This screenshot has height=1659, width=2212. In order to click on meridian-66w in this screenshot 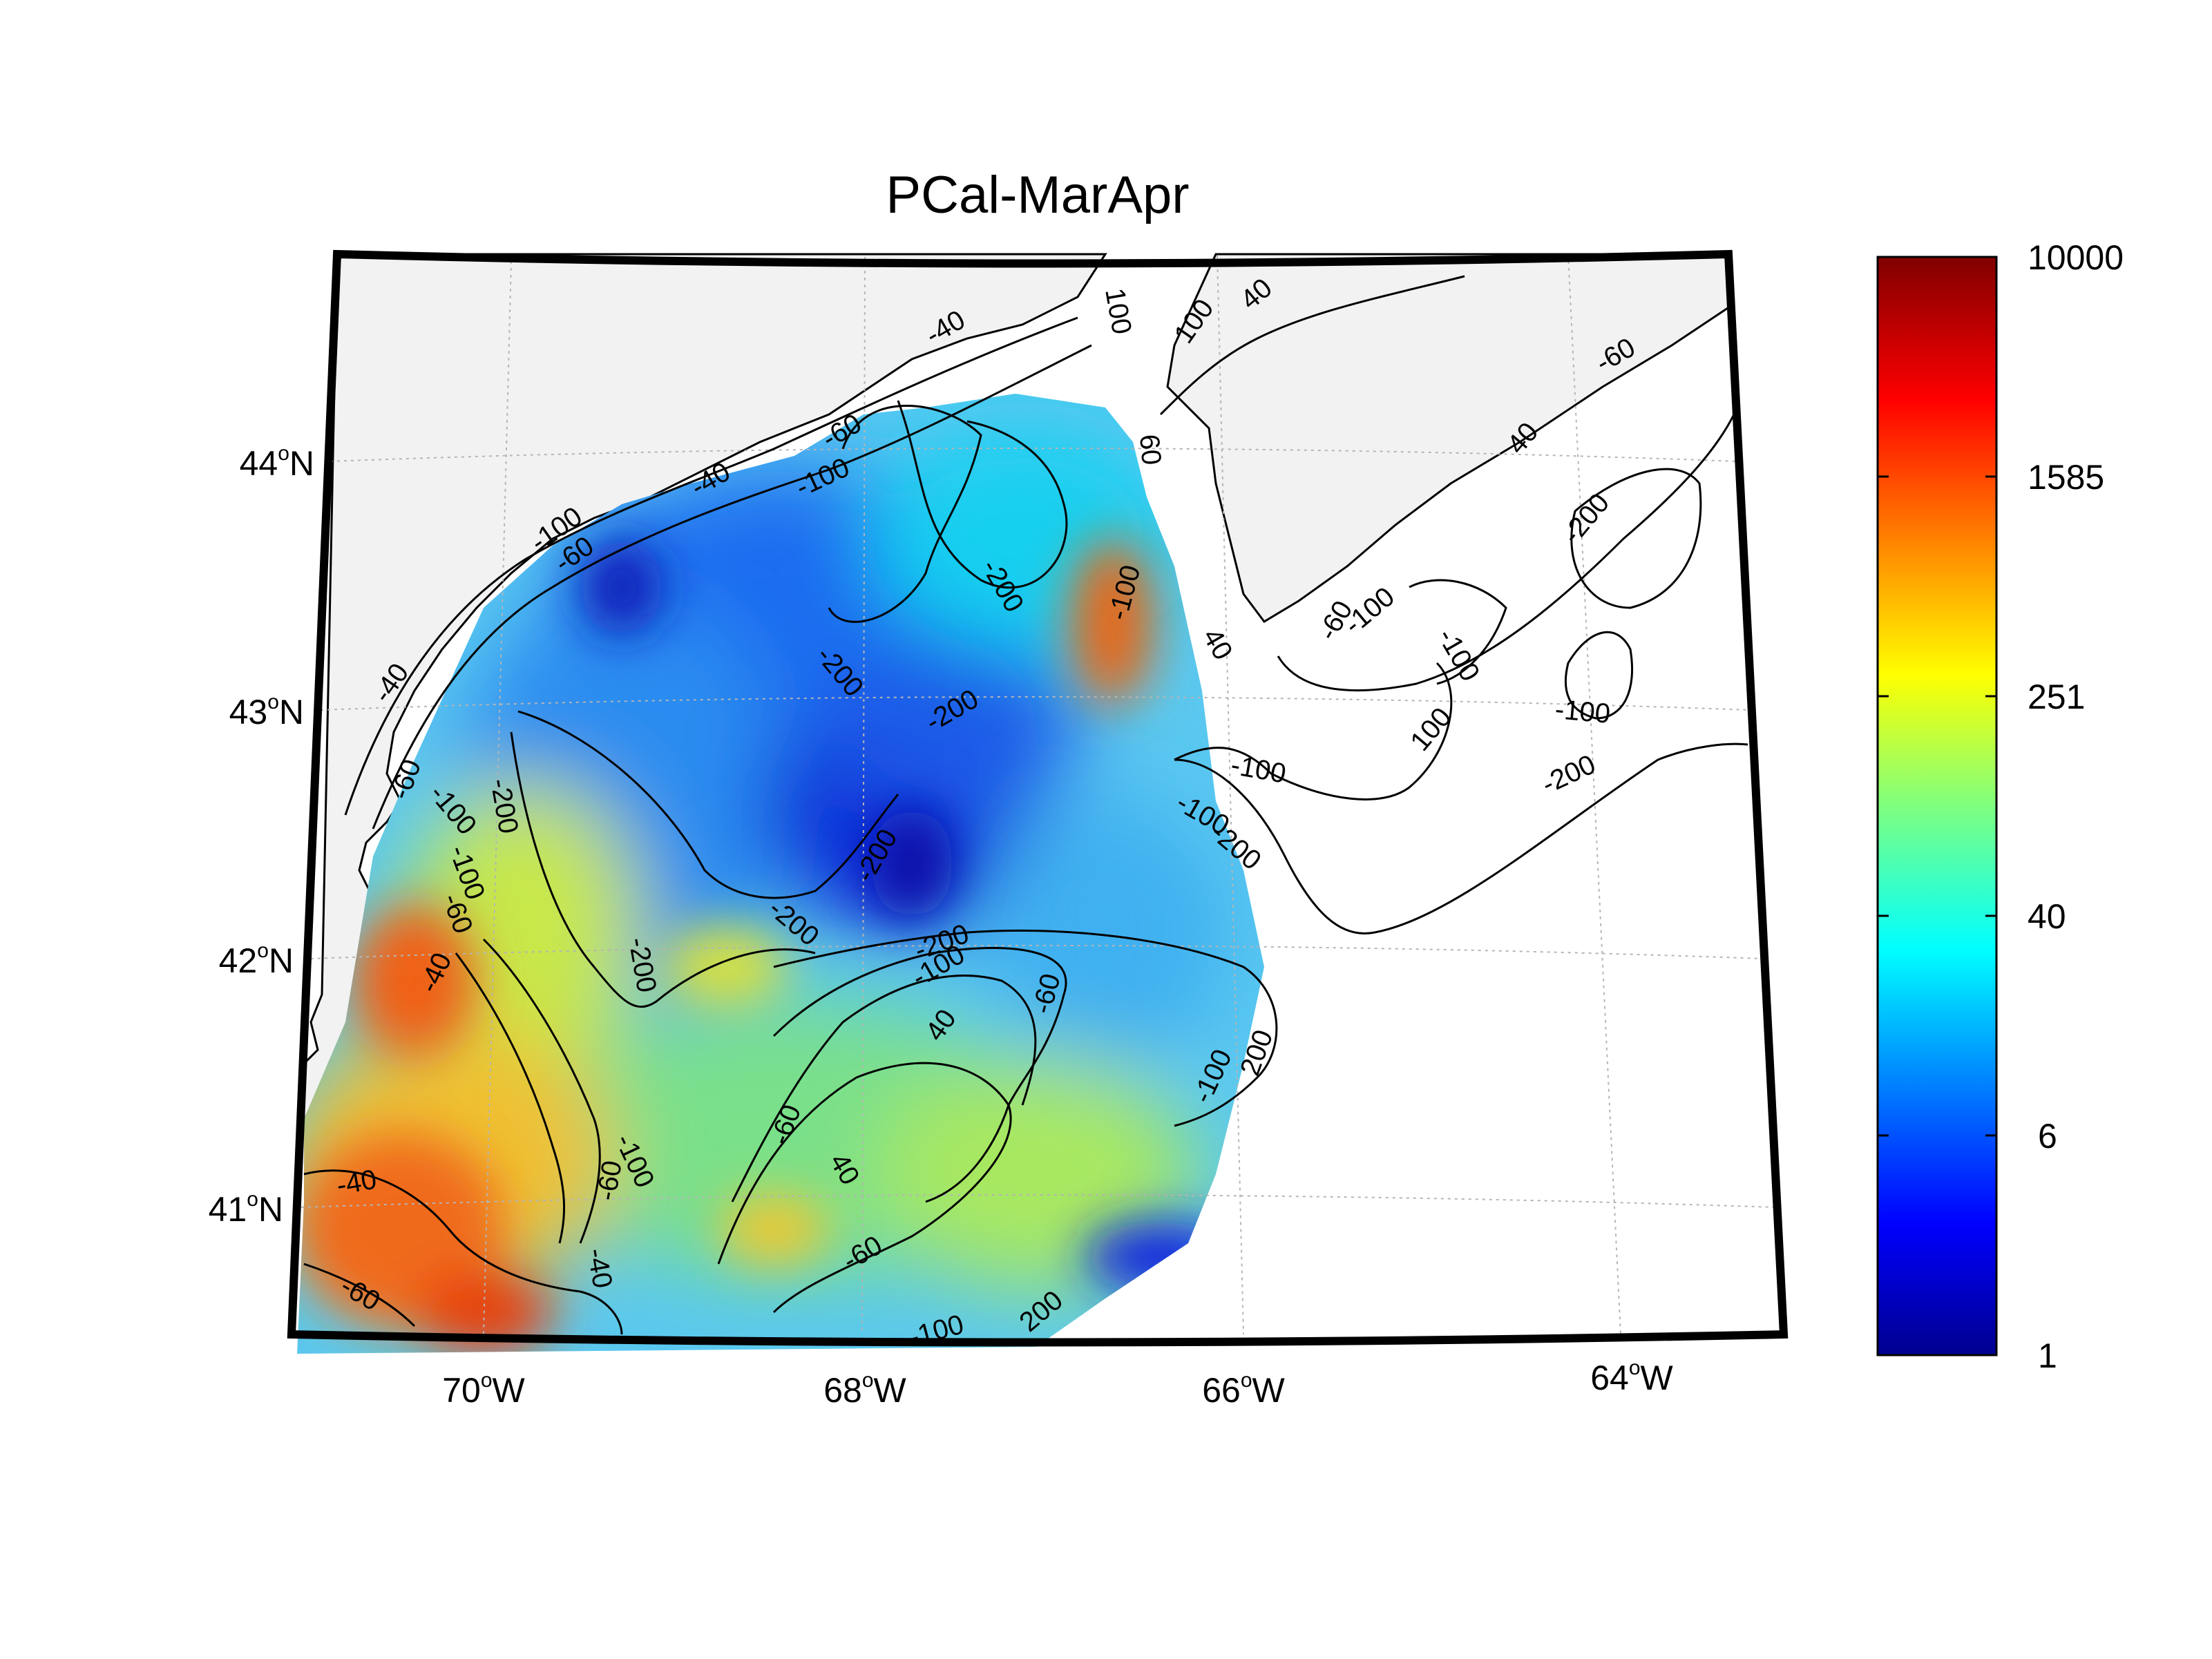, I will do `click(1230, 795)`.